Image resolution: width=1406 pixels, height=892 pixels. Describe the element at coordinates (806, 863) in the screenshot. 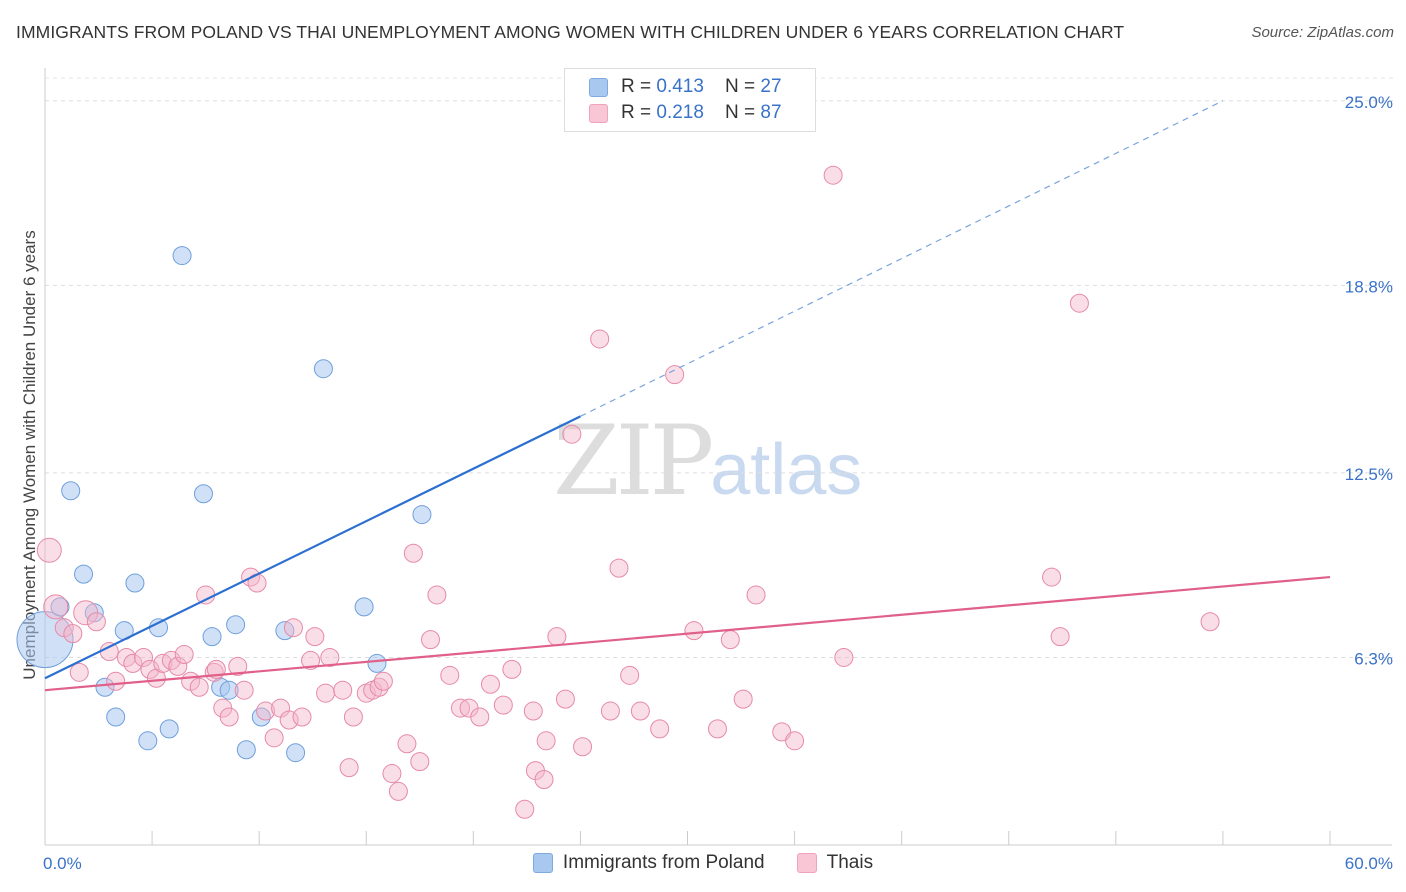

I see `series-swatch-thai` at that location.